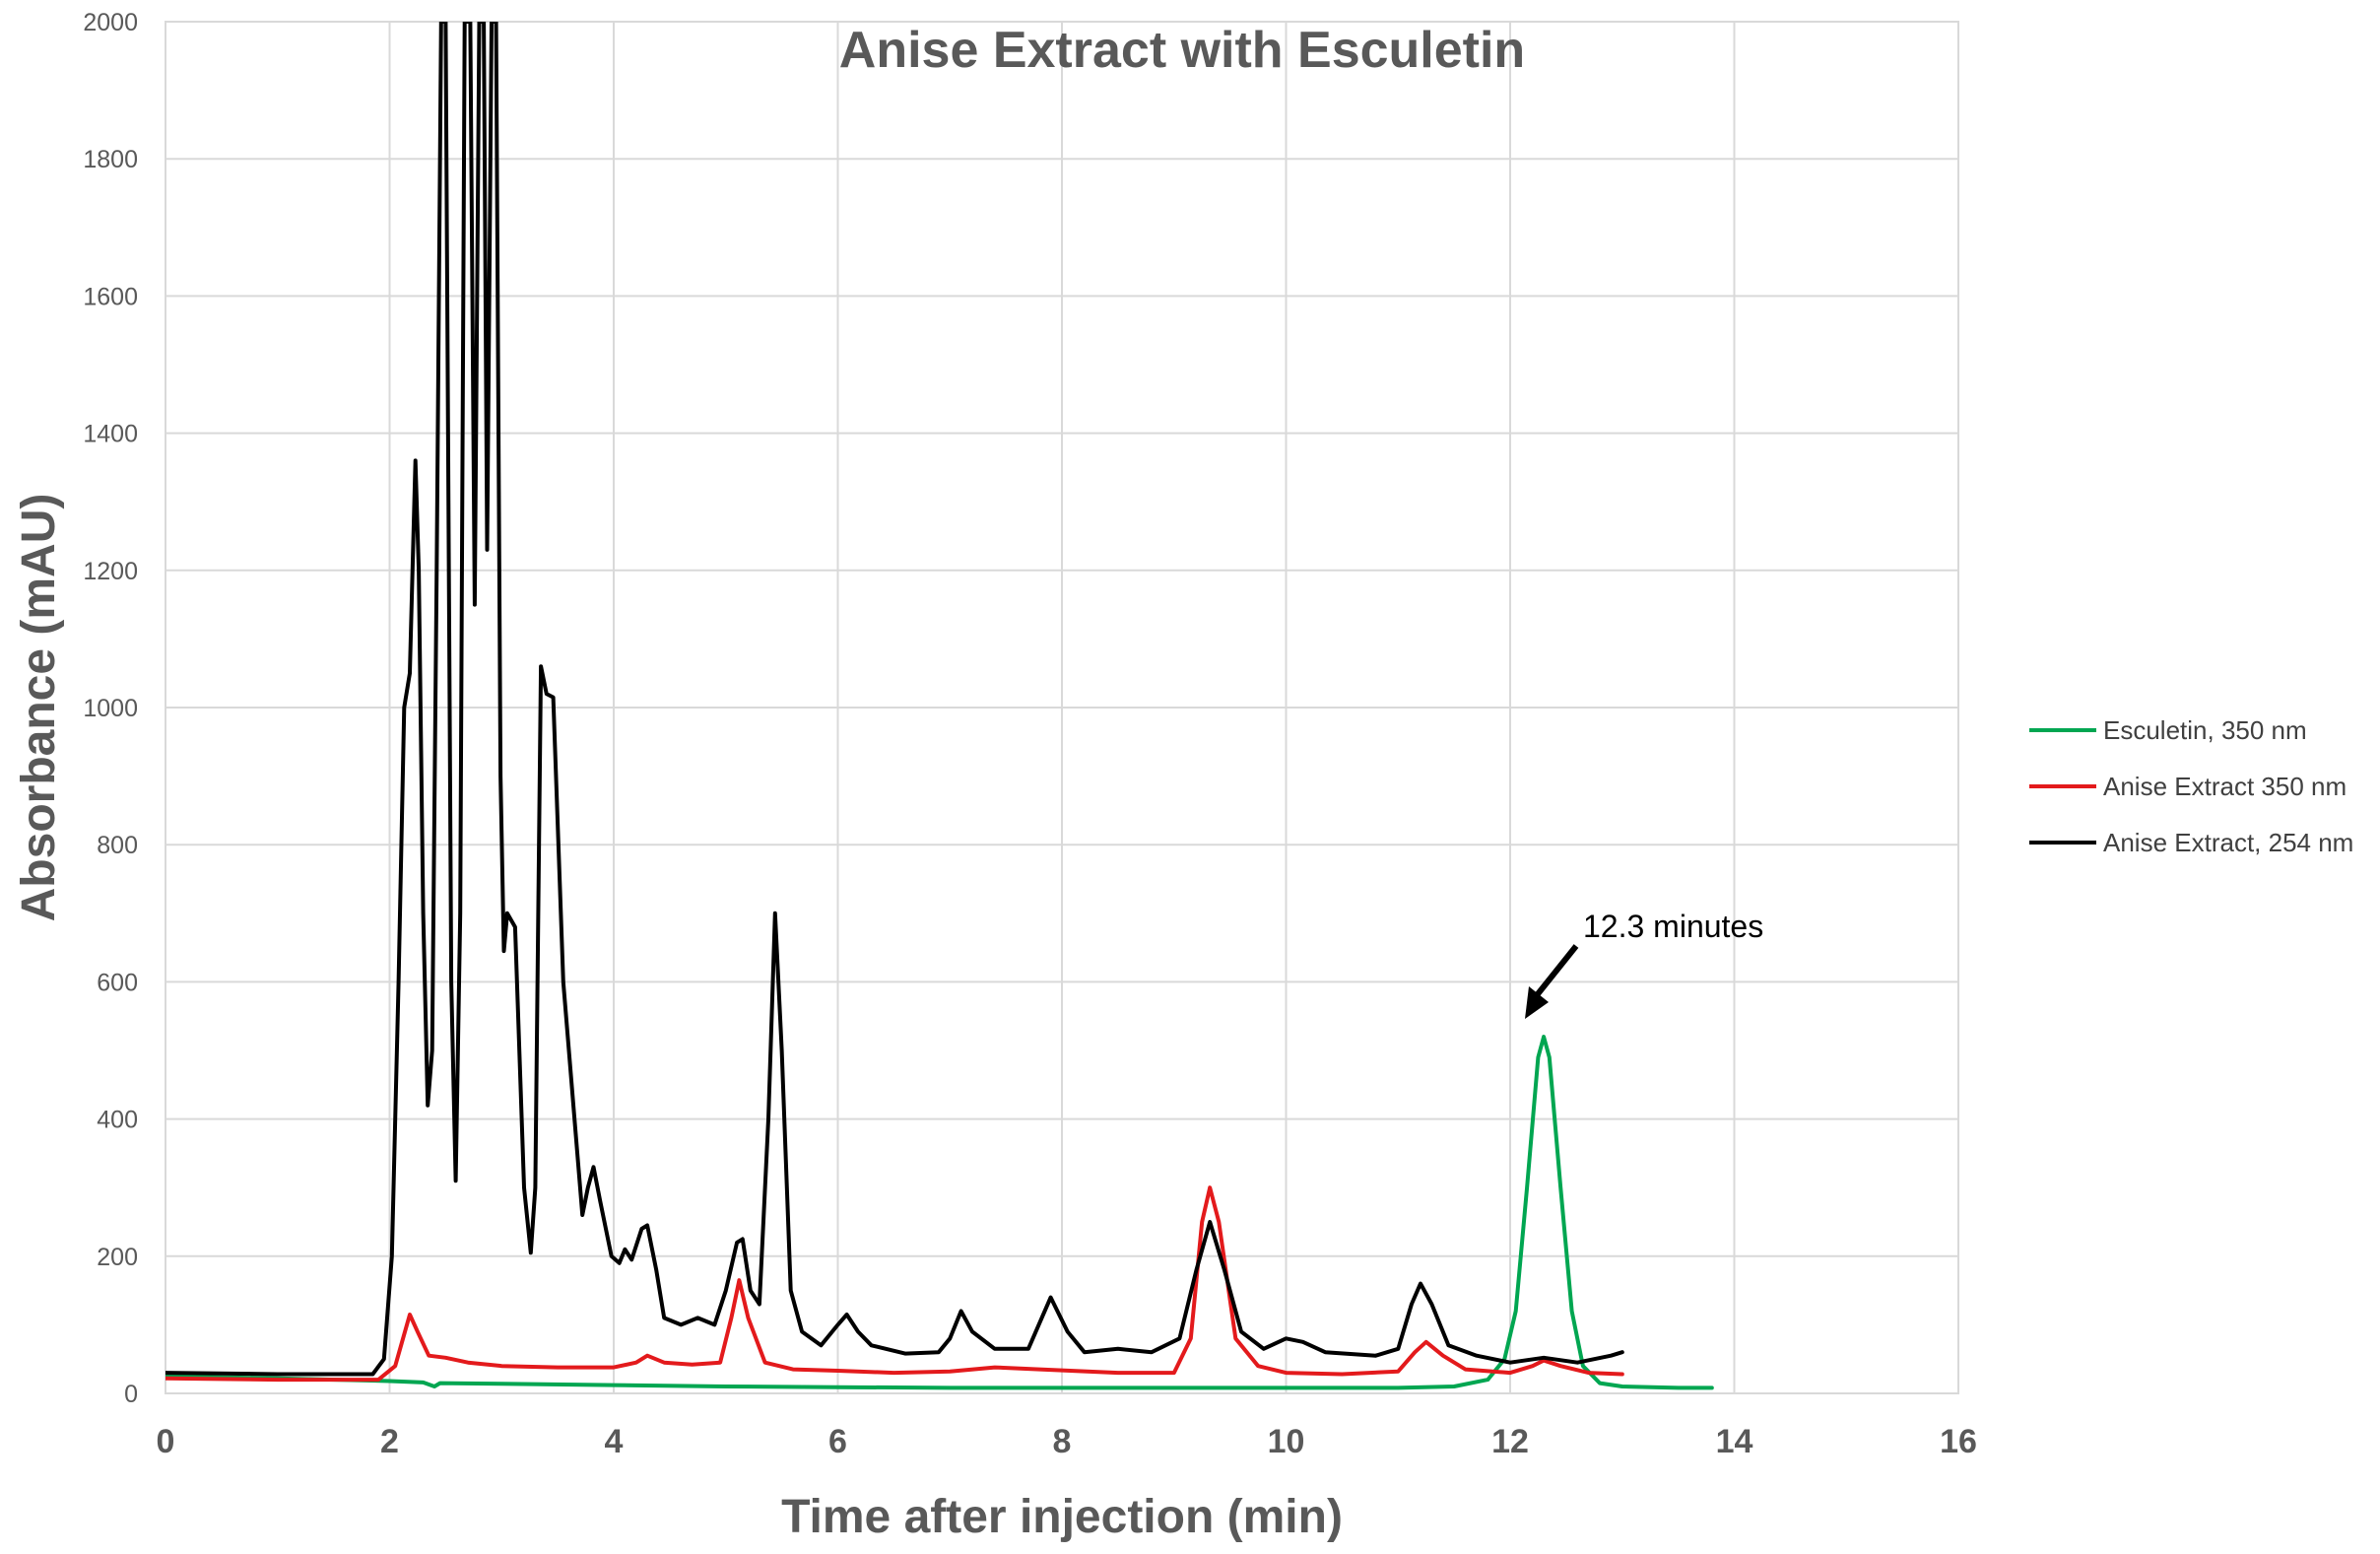 Image resolution: width=2380 pixels, height=1554 pixels. I want to click on y-tick-label: 400, so click(117, 1120).